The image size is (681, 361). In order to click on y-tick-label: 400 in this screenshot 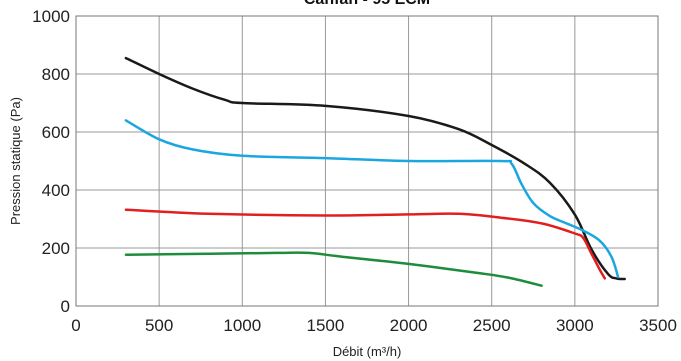, I will do `click(56, 190)`.